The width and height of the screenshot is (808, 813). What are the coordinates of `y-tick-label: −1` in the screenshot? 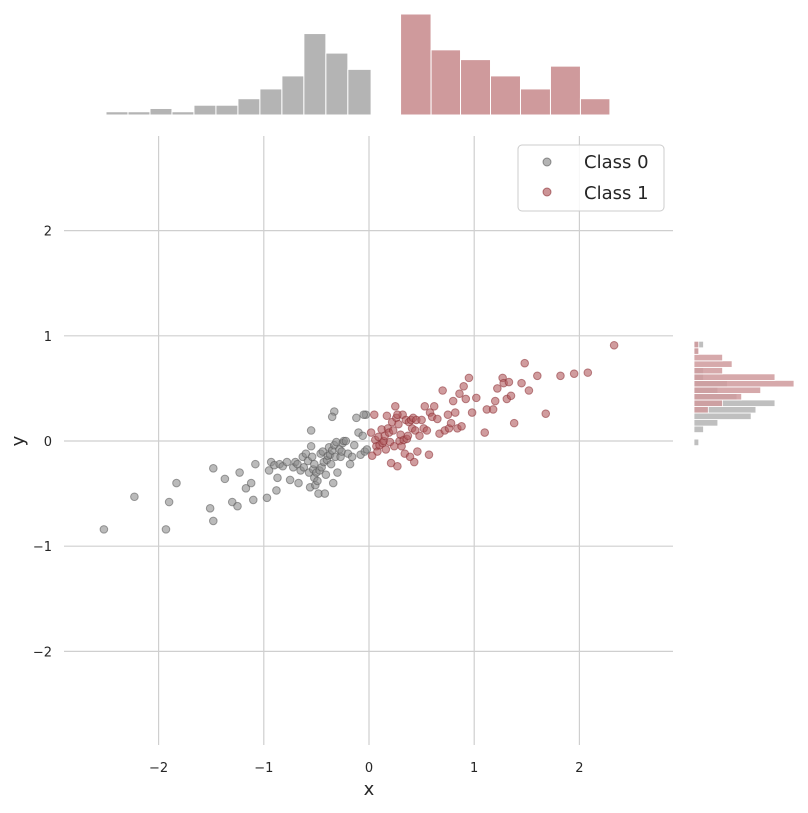 It's located at (42, 547).